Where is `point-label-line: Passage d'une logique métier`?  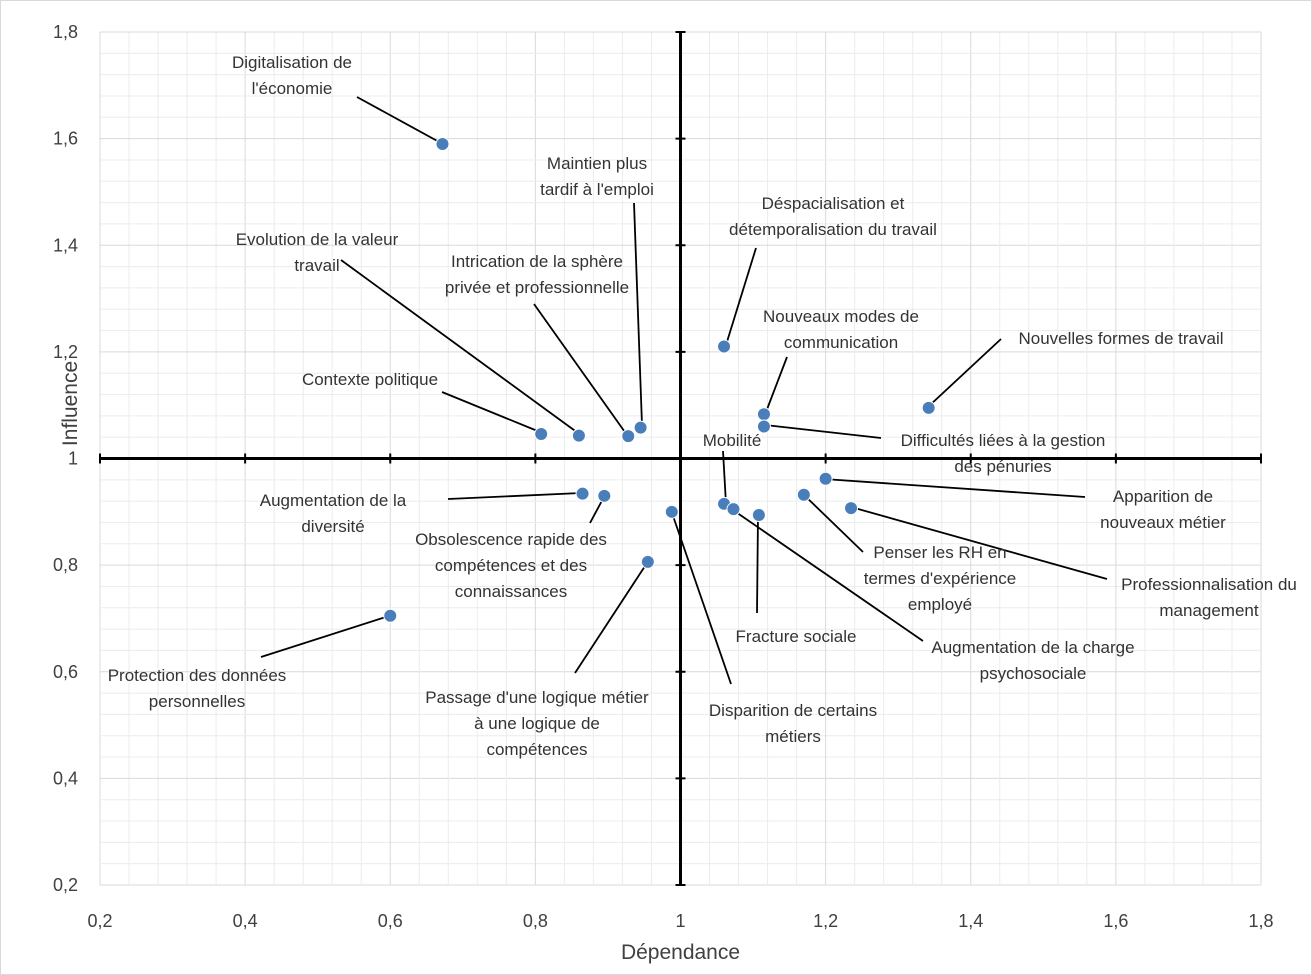 point-label-line: Passage d'une logique métier is located at coordinates (537, 697).